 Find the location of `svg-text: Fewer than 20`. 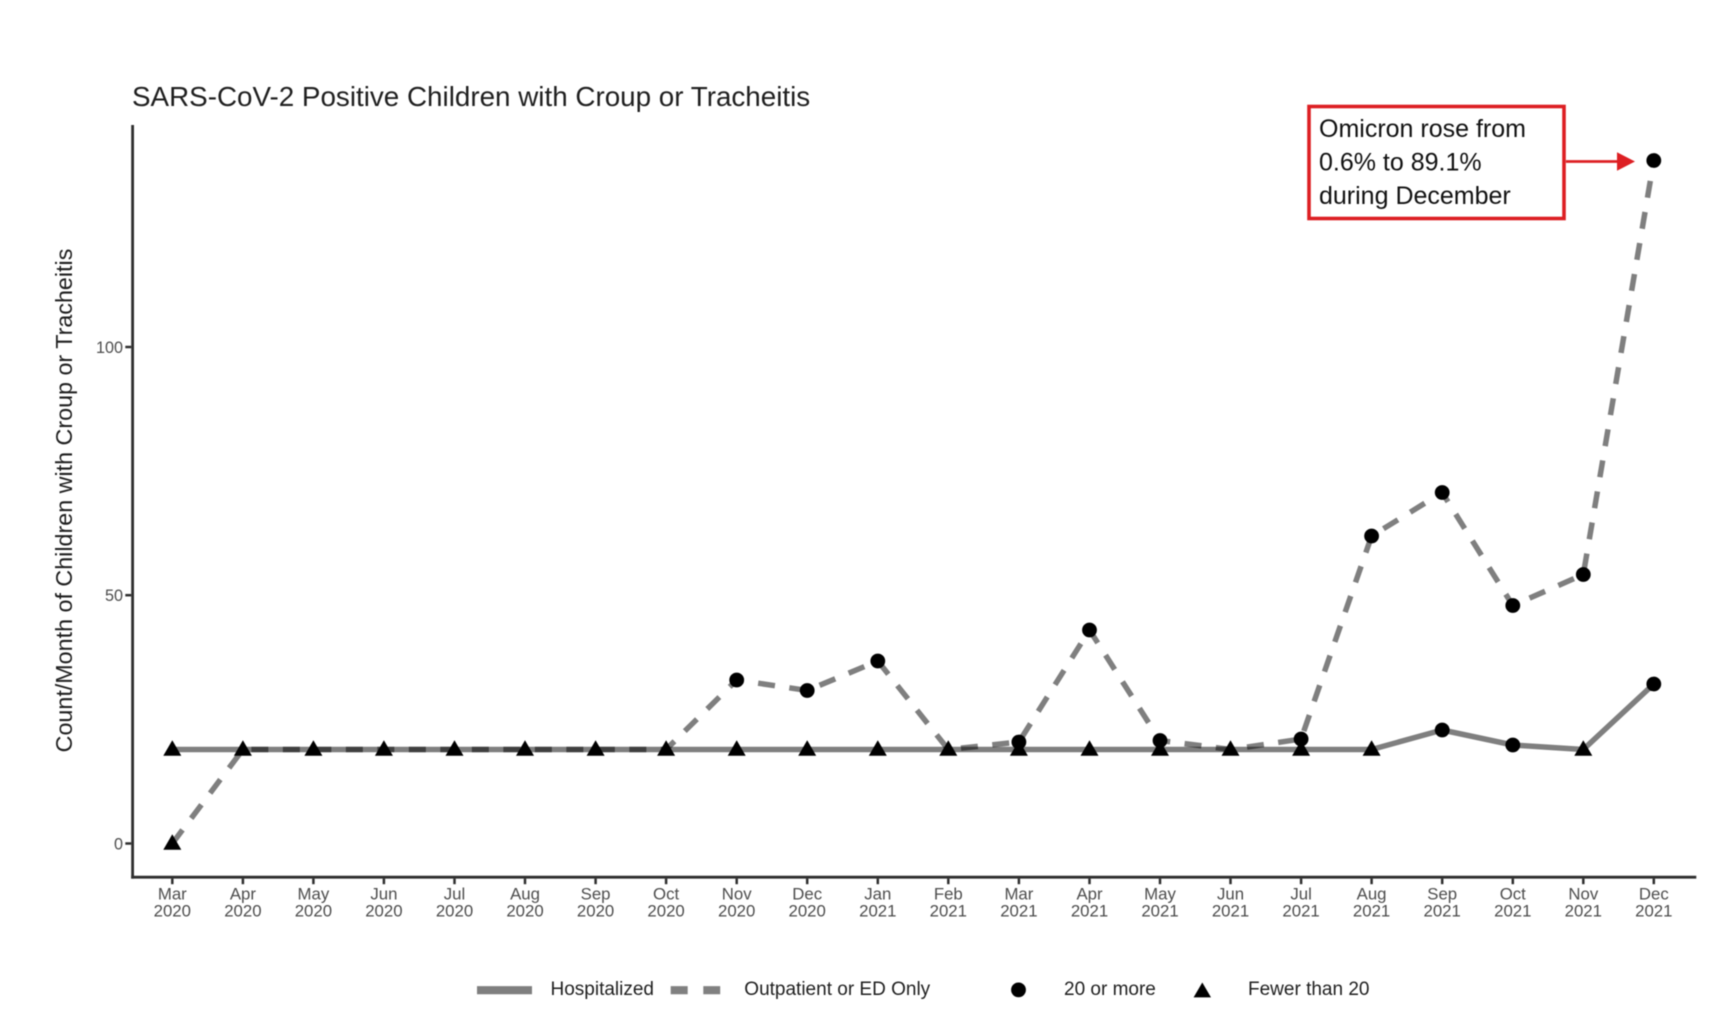

svg-text: Fewer than 20 is located at coordinates (1308, 989).